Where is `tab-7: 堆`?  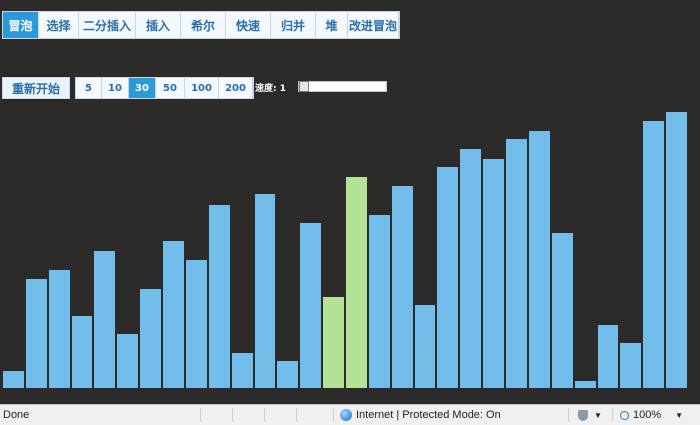 tab-7: 堆 is located at coordinates (332, 25).